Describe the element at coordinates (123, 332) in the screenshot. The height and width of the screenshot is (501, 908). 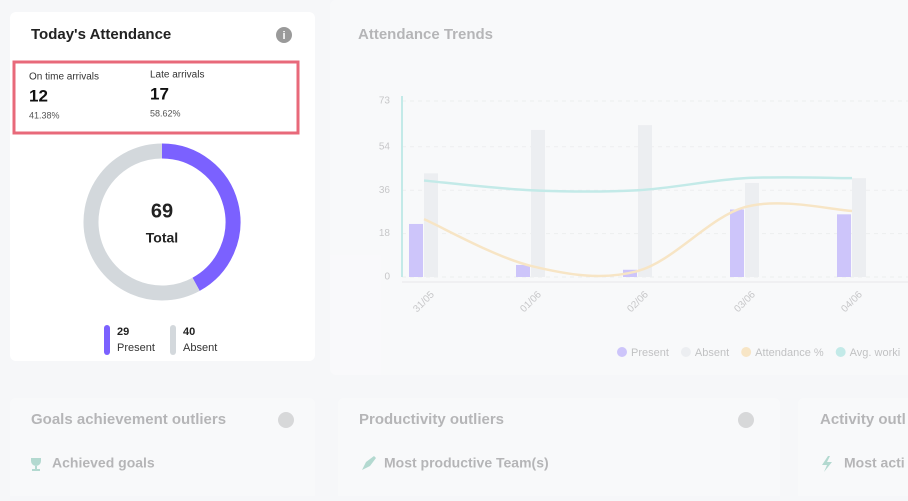
I see `legend-value: 29` at that location.